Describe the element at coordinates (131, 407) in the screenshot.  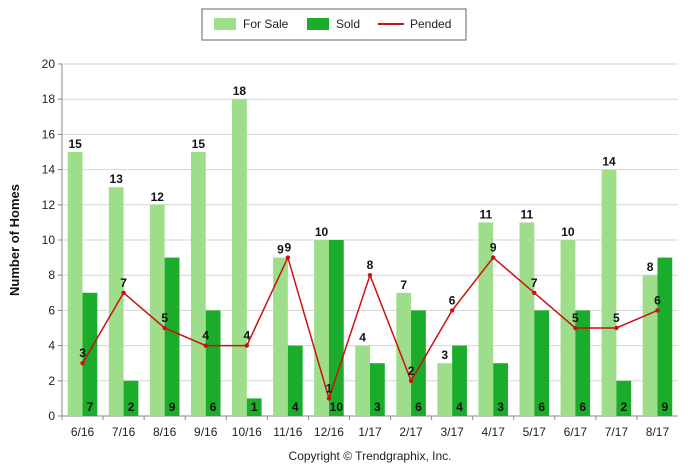
I see `label-sold: 2` at that location.